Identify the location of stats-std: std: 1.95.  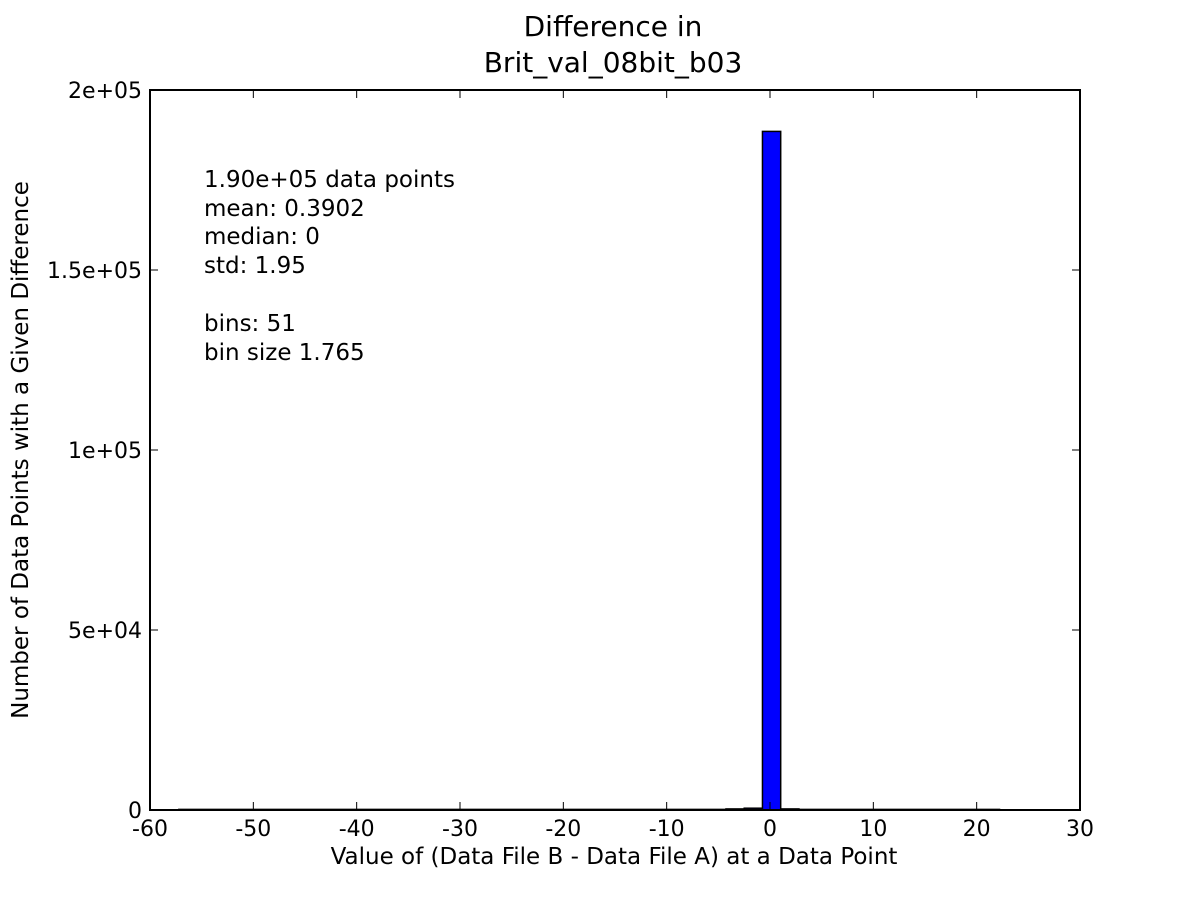
(255, 266).